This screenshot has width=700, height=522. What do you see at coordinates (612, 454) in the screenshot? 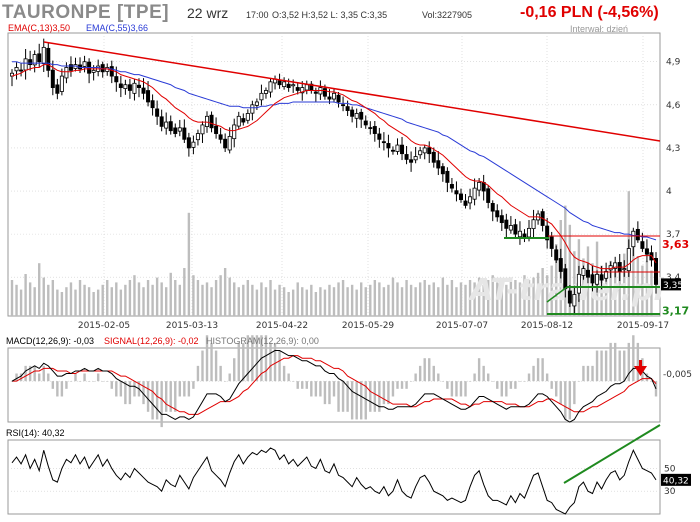
I see `rsi-trend-line` at bounding box center [612, 454].